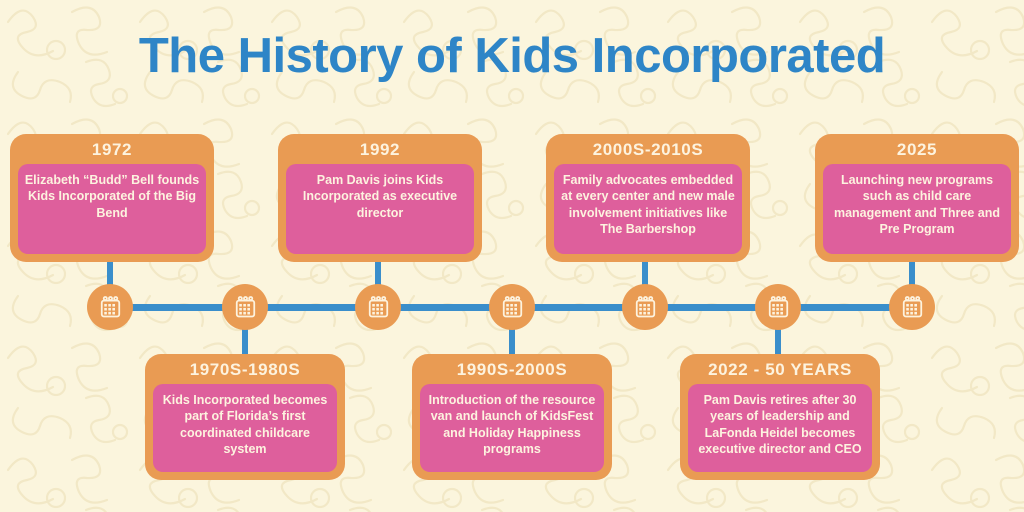 Image resolution: width=1024 pixels, height=512 pixels. Describe the element at coordinates (512, 56) in the screenshot. I see `page-title: The History of Kids Incorporated` at that location.